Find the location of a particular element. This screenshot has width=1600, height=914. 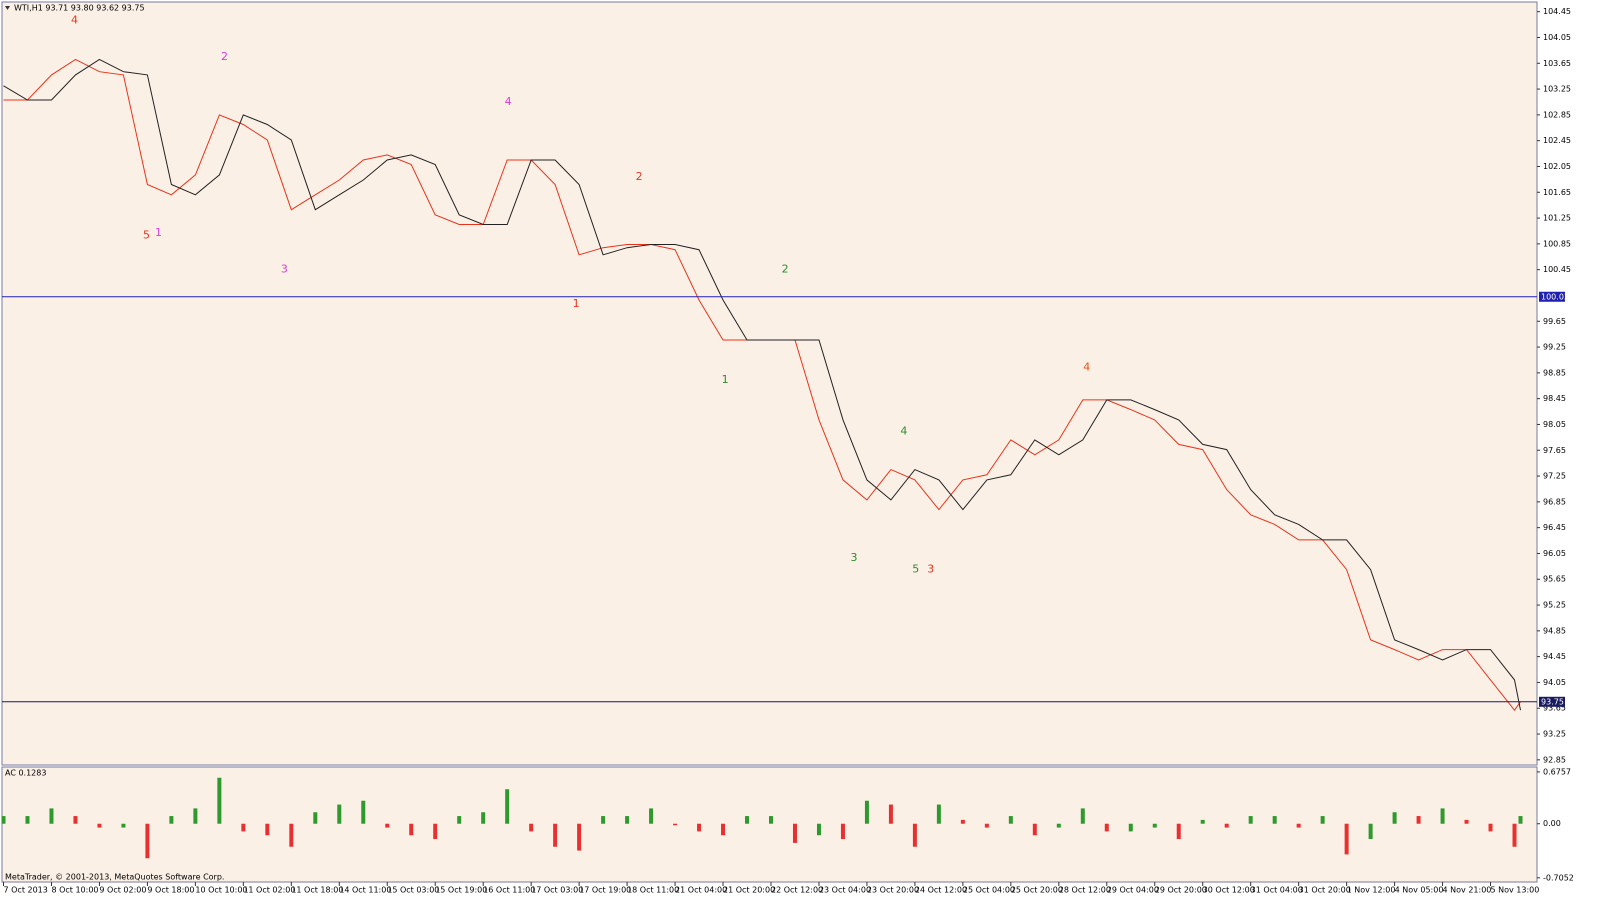

x-tick-label: 30 Oct 12:00 is located at coordinates (1229, 890).